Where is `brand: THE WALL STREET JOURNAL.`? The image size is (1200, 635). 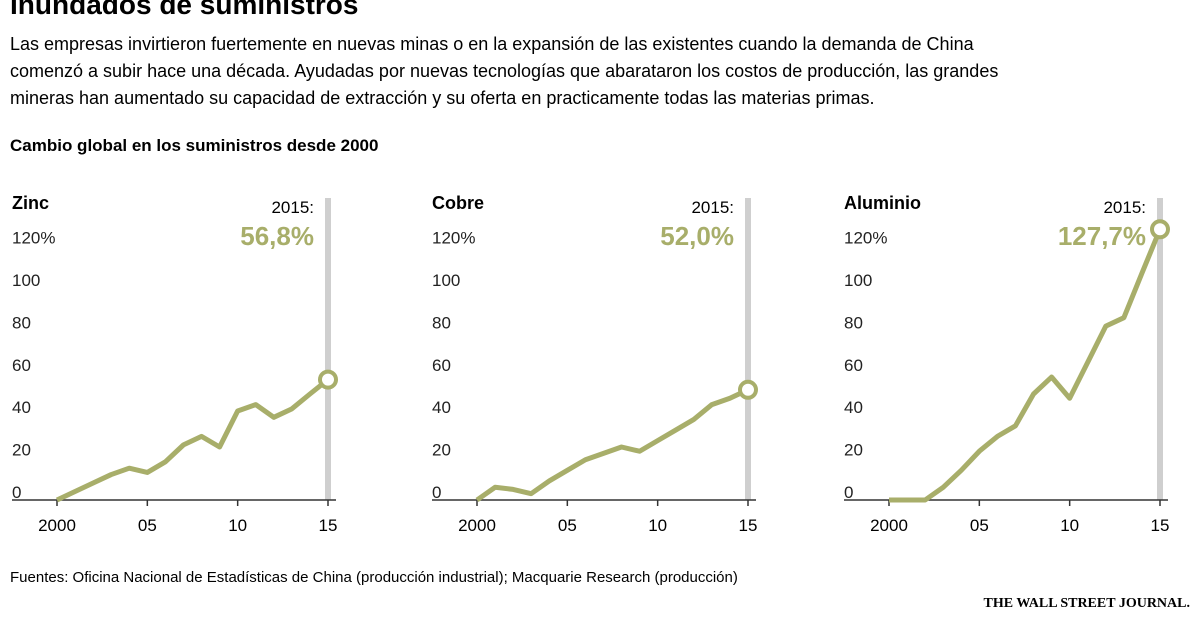 brand: THE WALL STREET JOURNAL. is located at coordinates (1087, 603).